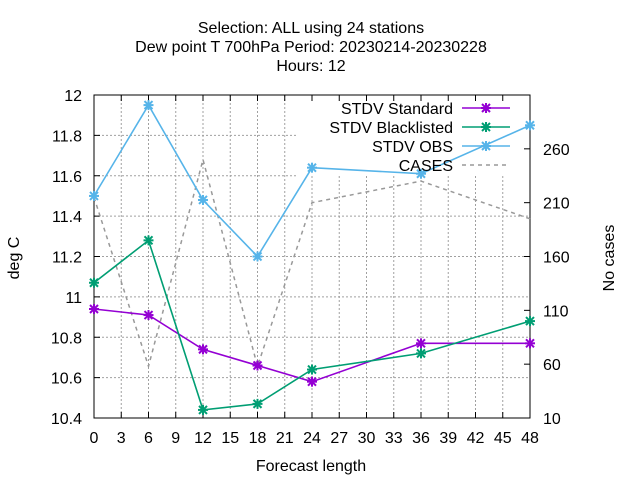 The image size is (640, 480). I want to click on x-tick-label: 27, so click(339, 438).